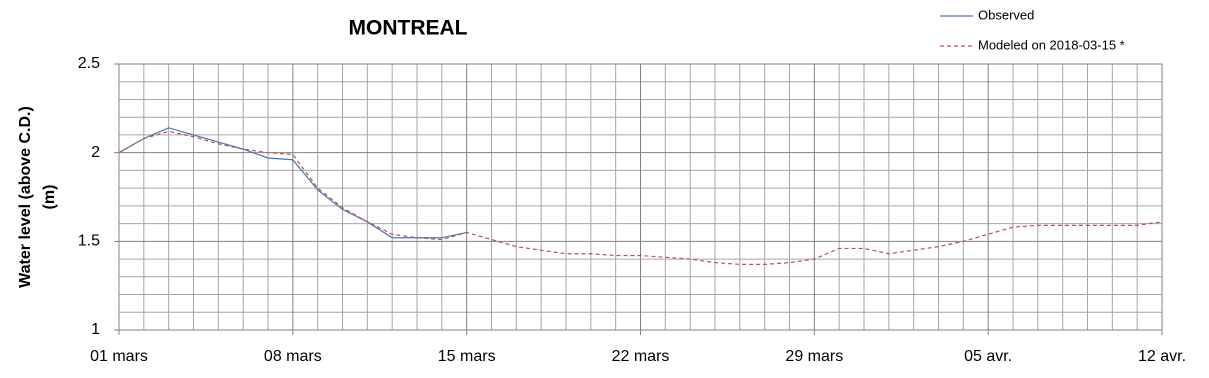  Describe the element at coordinates (49, 197) in the screenshot. I see `y-axis-label-line: (m)` at that location.